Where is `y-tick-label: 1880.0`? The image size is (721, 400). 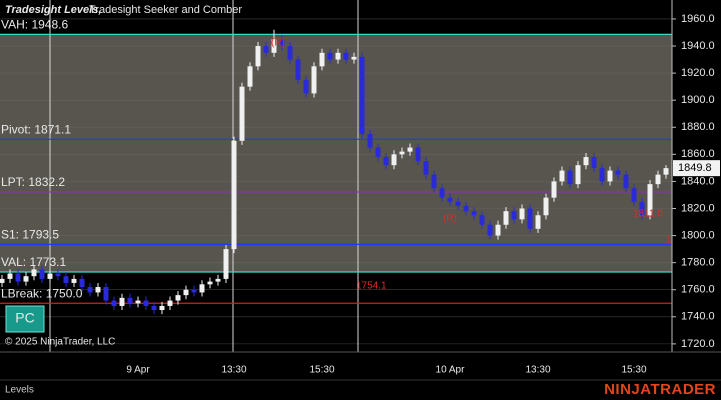
y-tick-label: 1880.0 is located at coordinates (698, 127).